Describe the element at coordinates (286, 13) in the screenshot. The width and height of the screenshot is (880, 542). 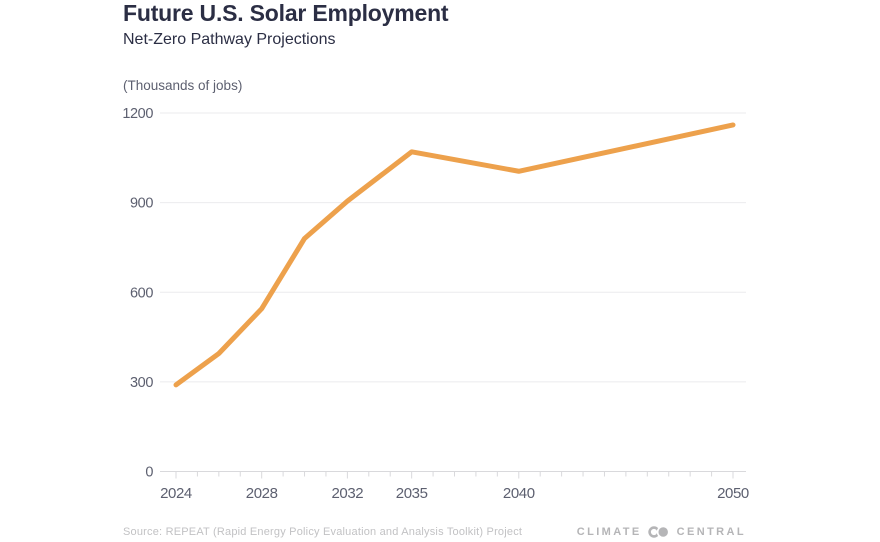
I see `chart-title: Future U.S. Solar Employment` at that location.